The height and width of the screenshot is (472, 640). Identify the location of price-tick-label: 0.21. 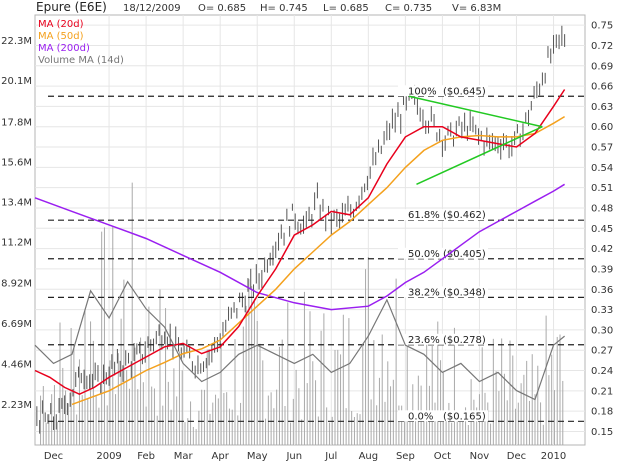
(602, 391).